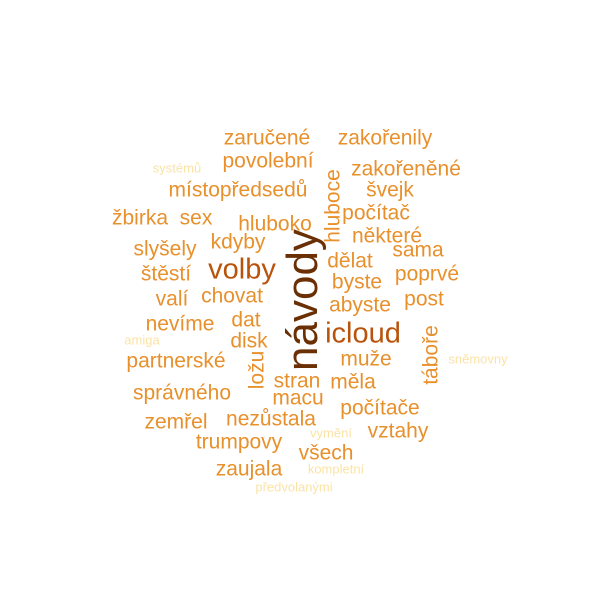 This screenshot has height=600, width=600. What do you see at coordinates (360, 305) in the screenshot?
I see `word-abyste: abyste` at bounding box center [360, 305].